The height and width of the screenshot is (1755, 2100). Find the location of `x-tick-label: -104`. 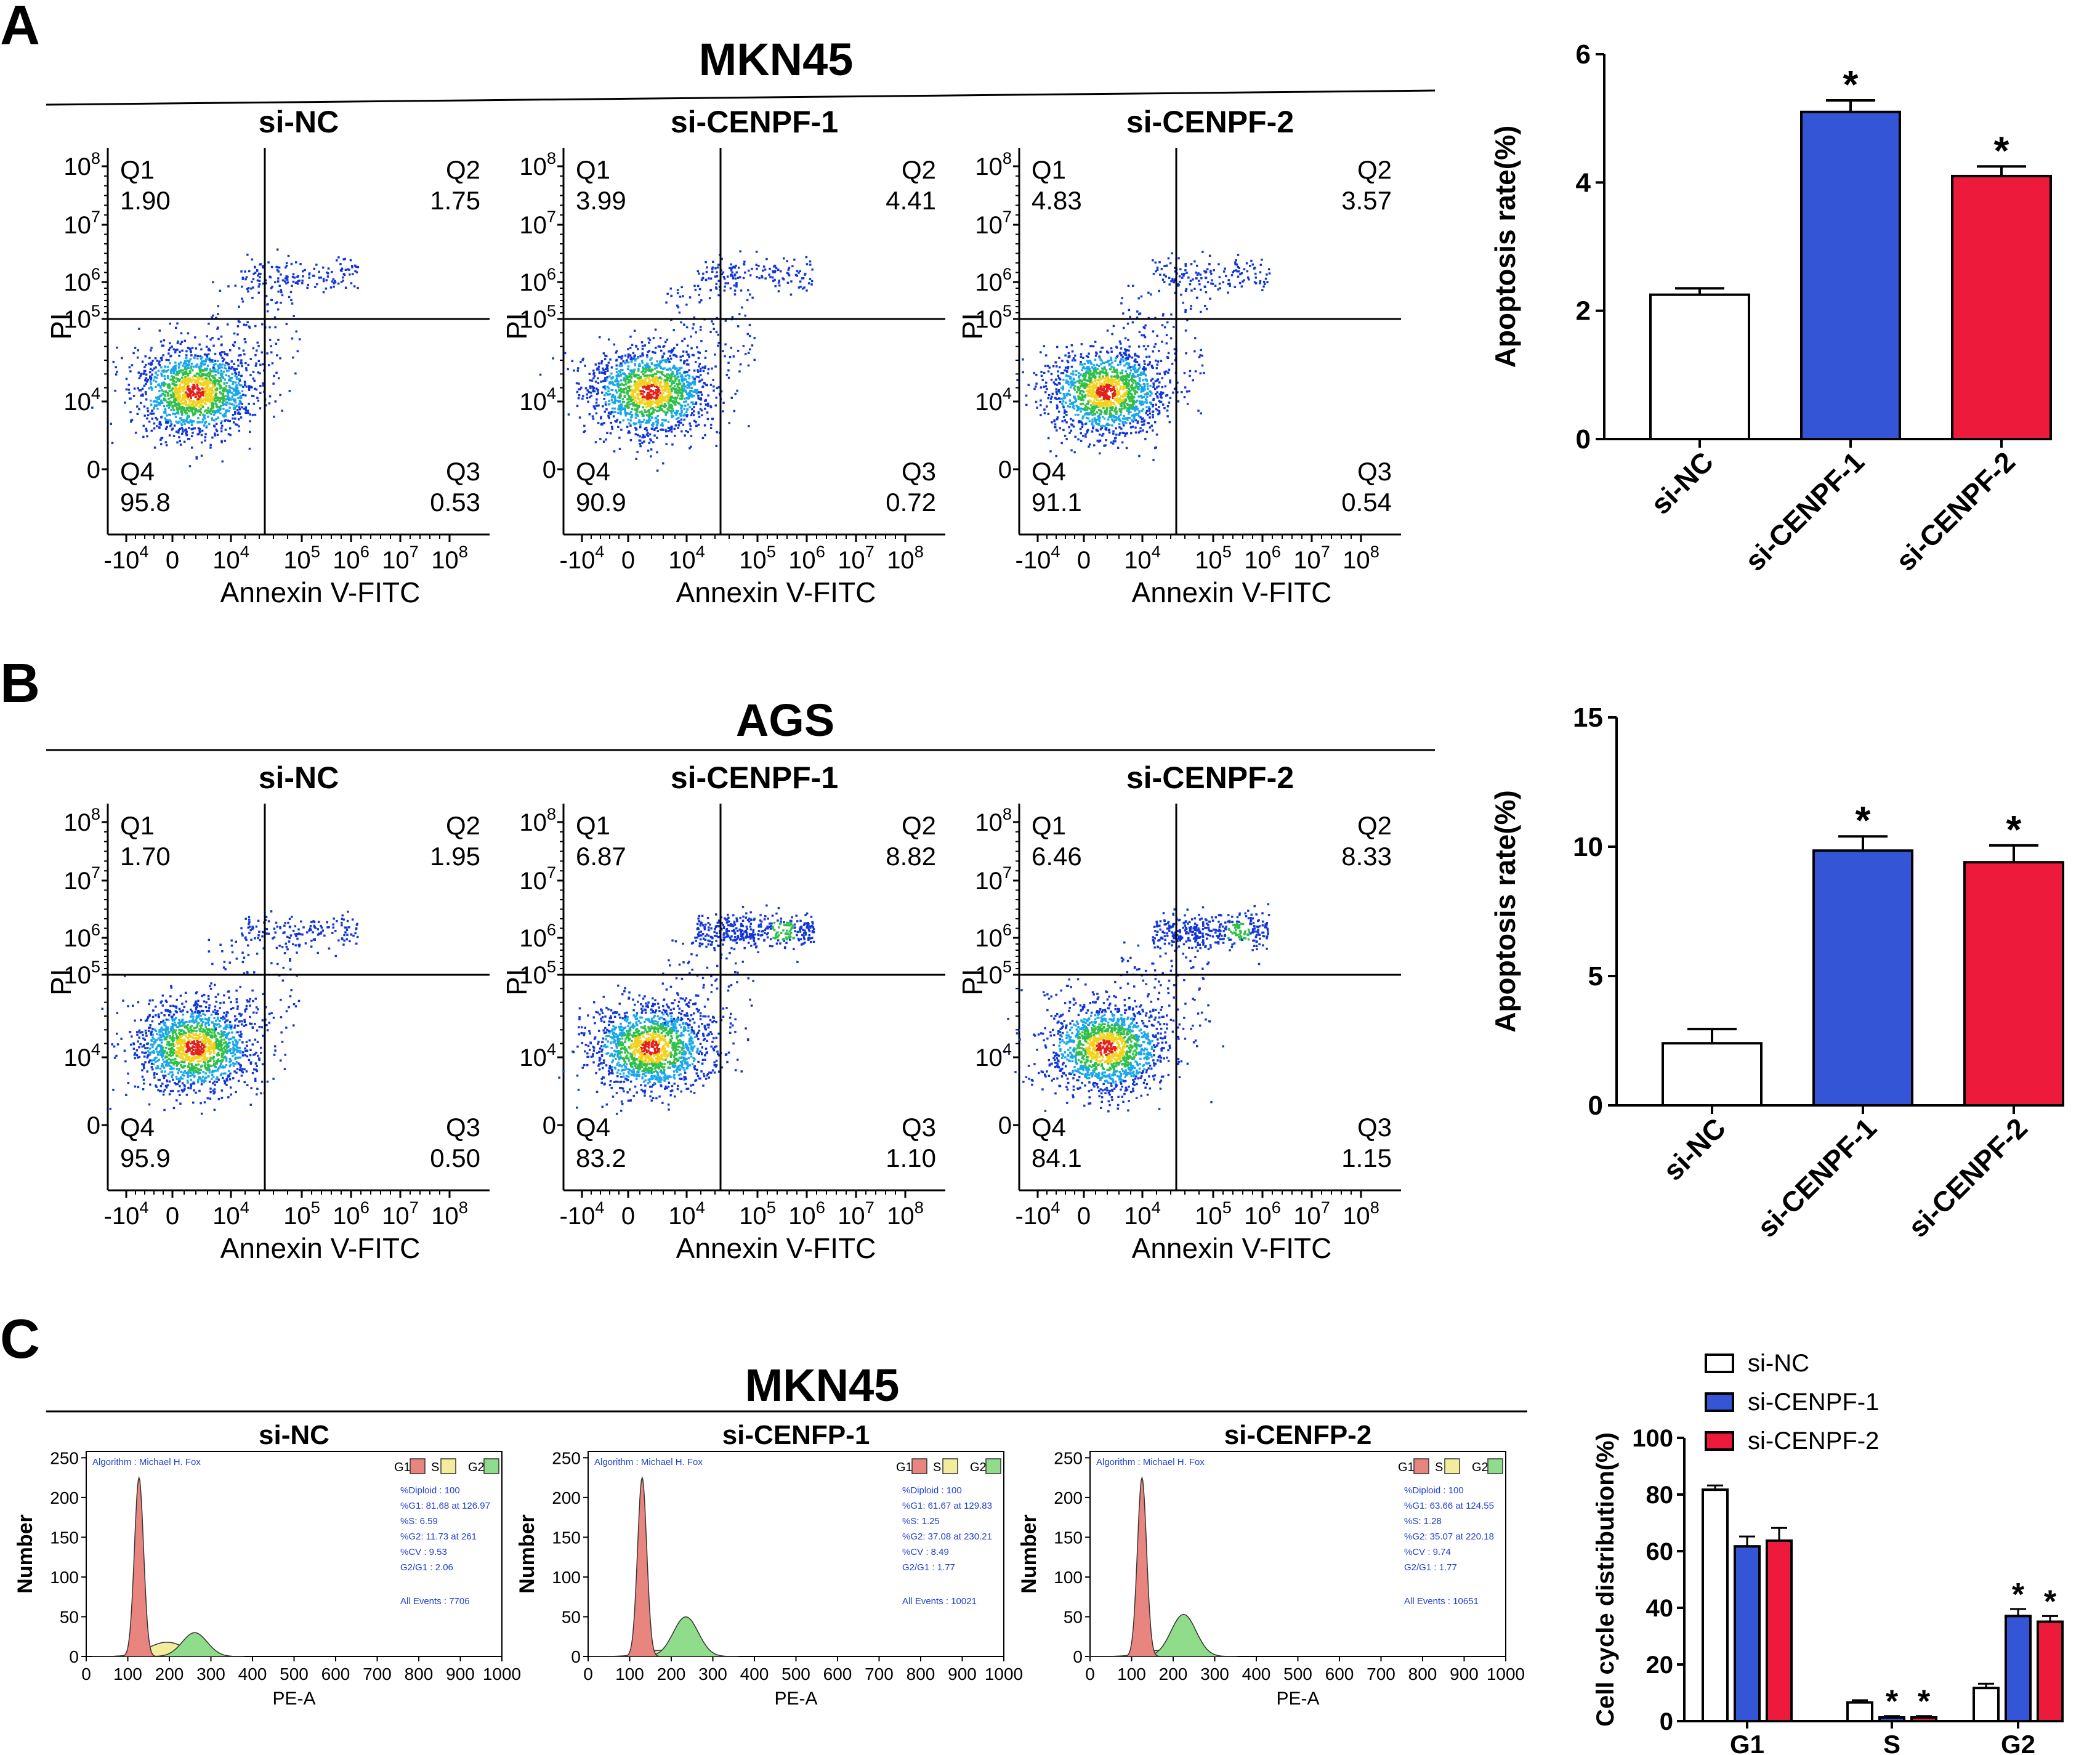

x-tick-label: -104 is located at coordinates (126, 558).